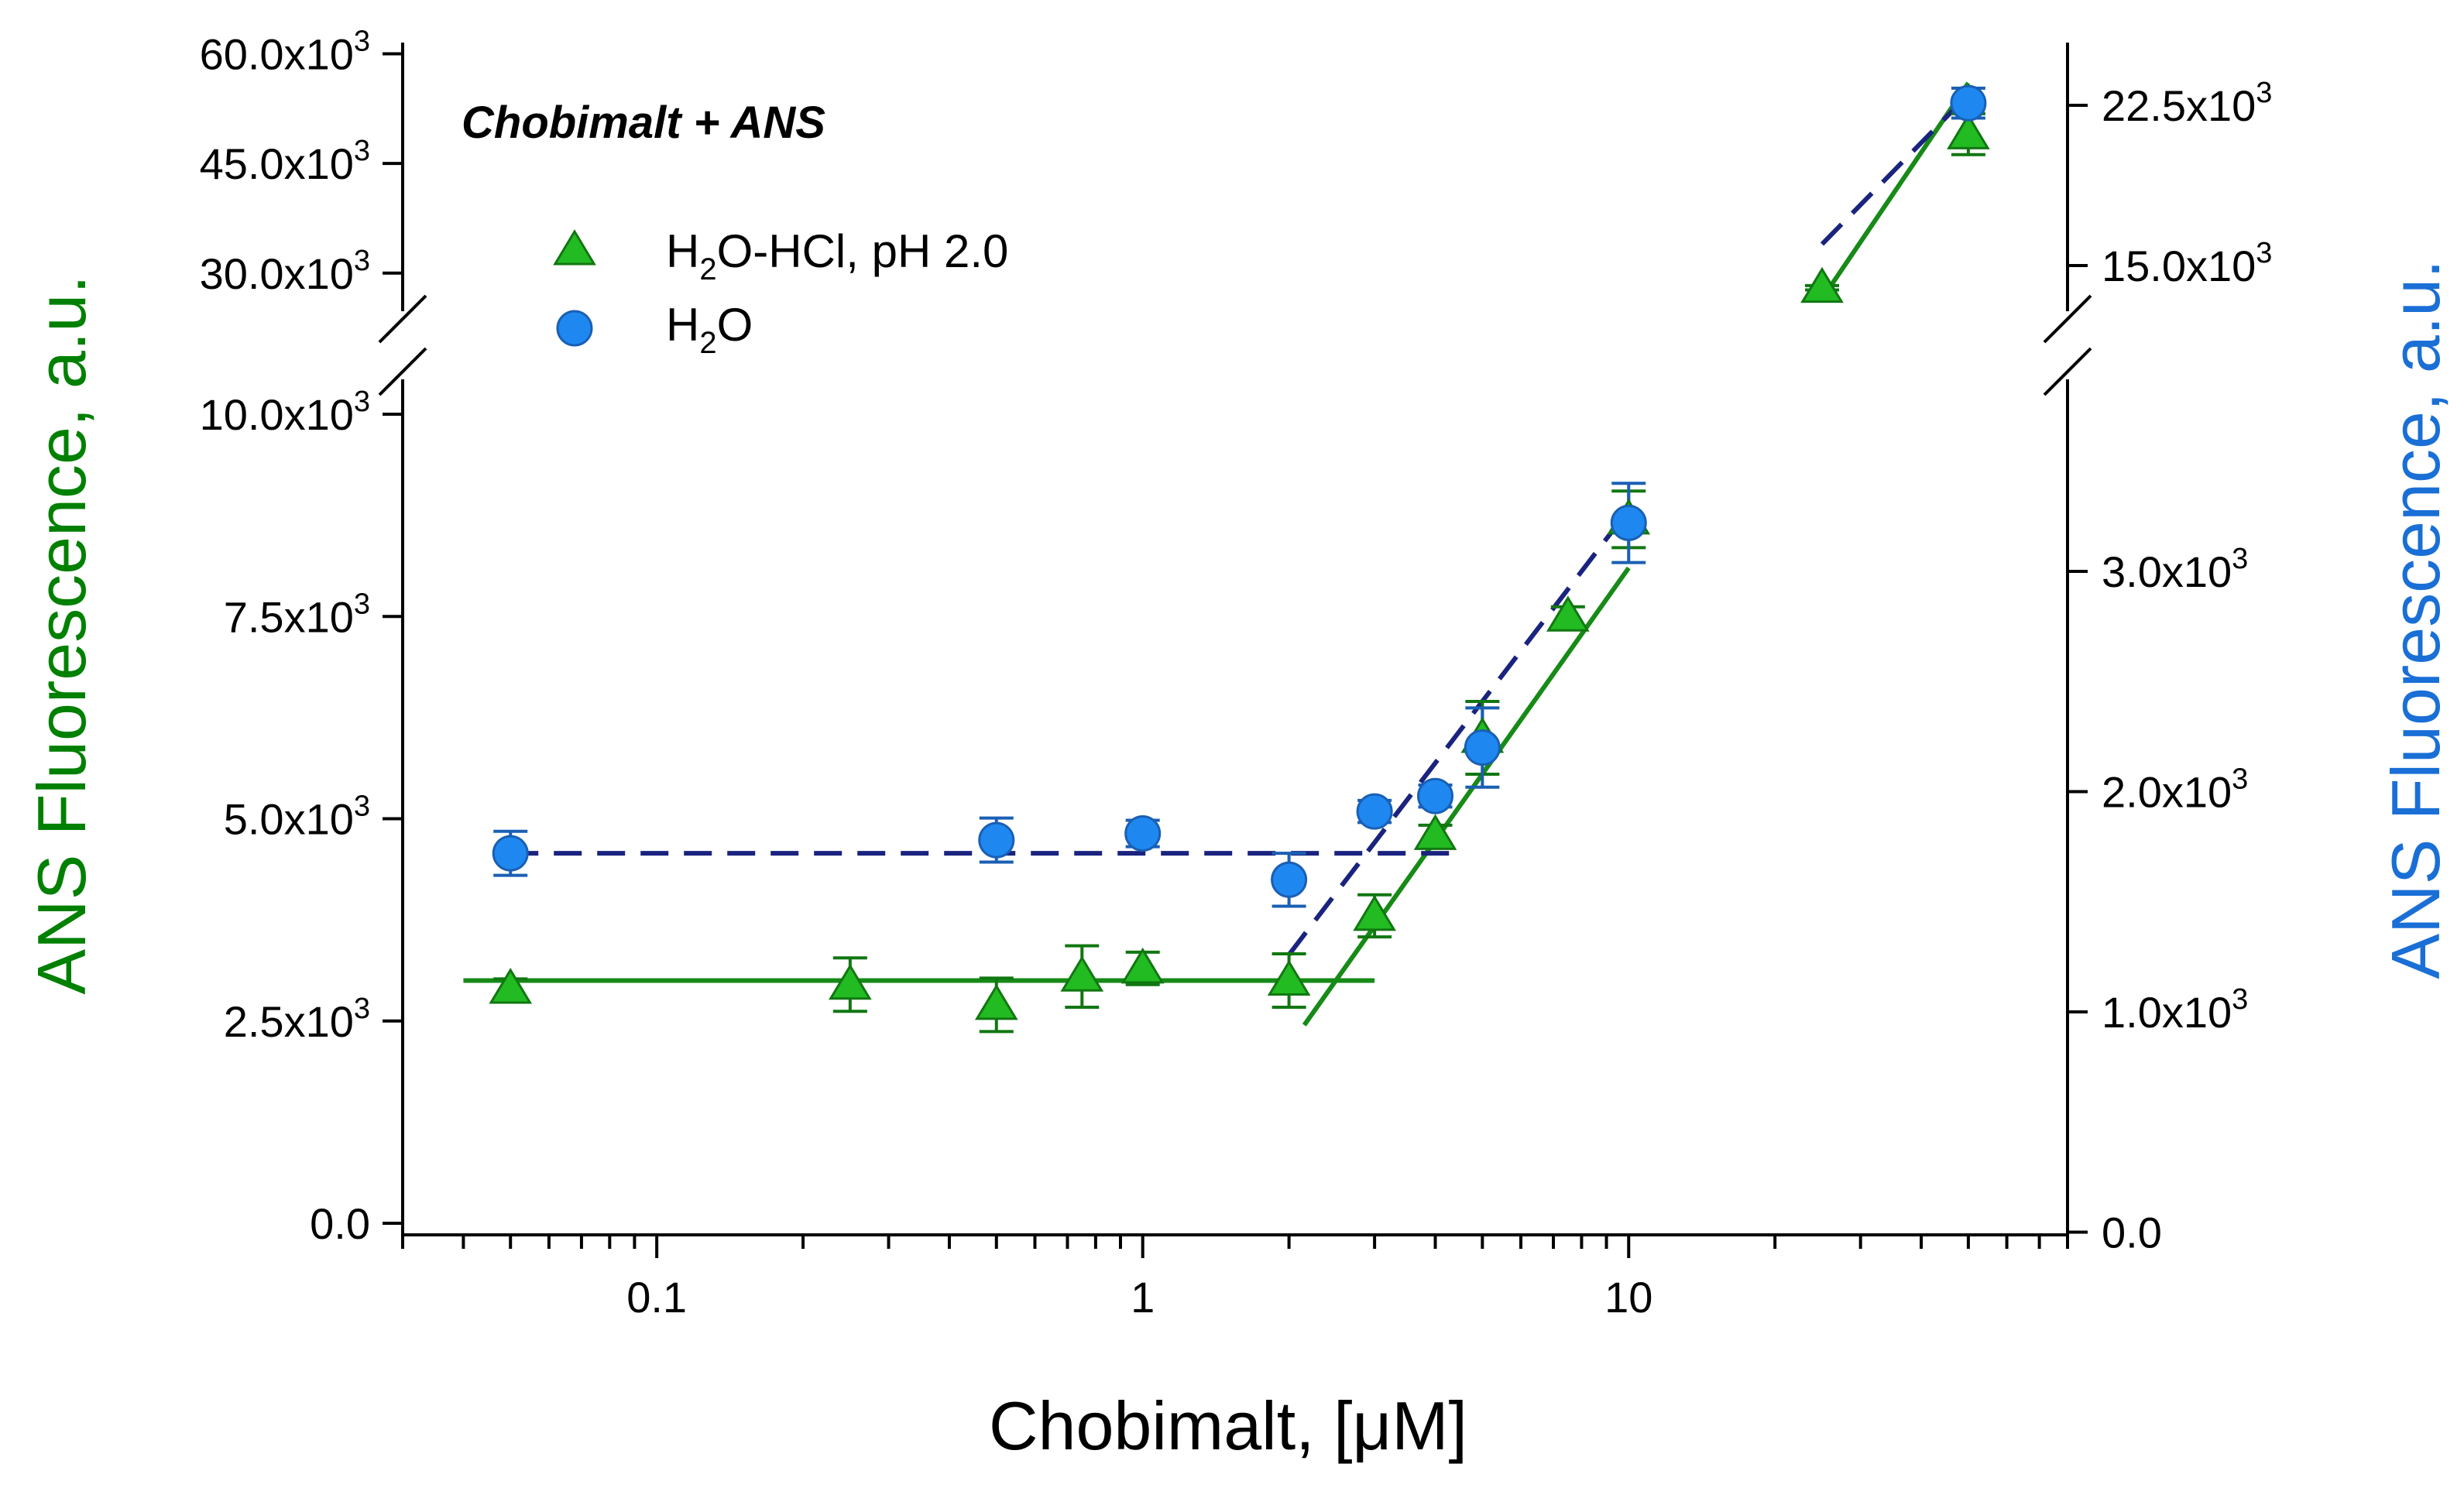 This screenshot has height=1495, width=2464. Describe the element at coordinates (297, 817) in the screenshot. I see `y-left-tick-label: 5.0x10³` at that location.